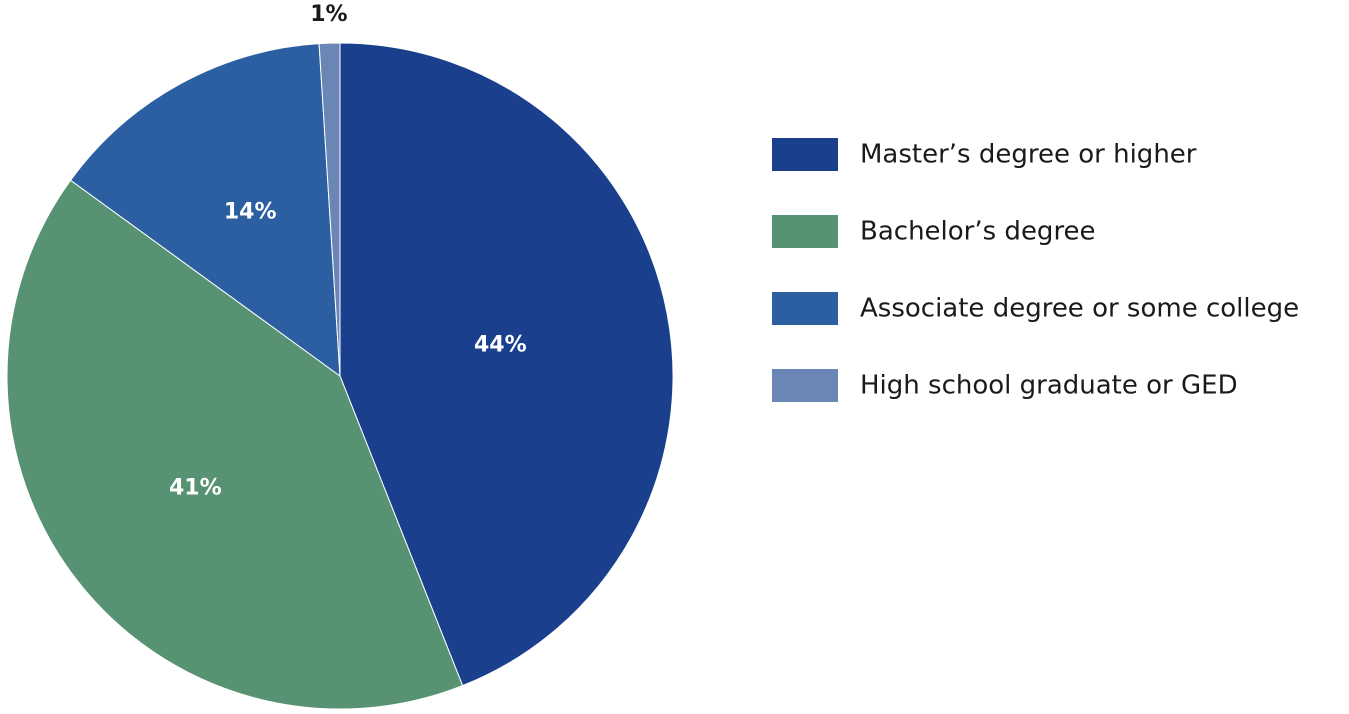 This screenshot has height=714, width=1349. I want to click on legend-swatch-masters-degree-or-higher, so click(805, 154).